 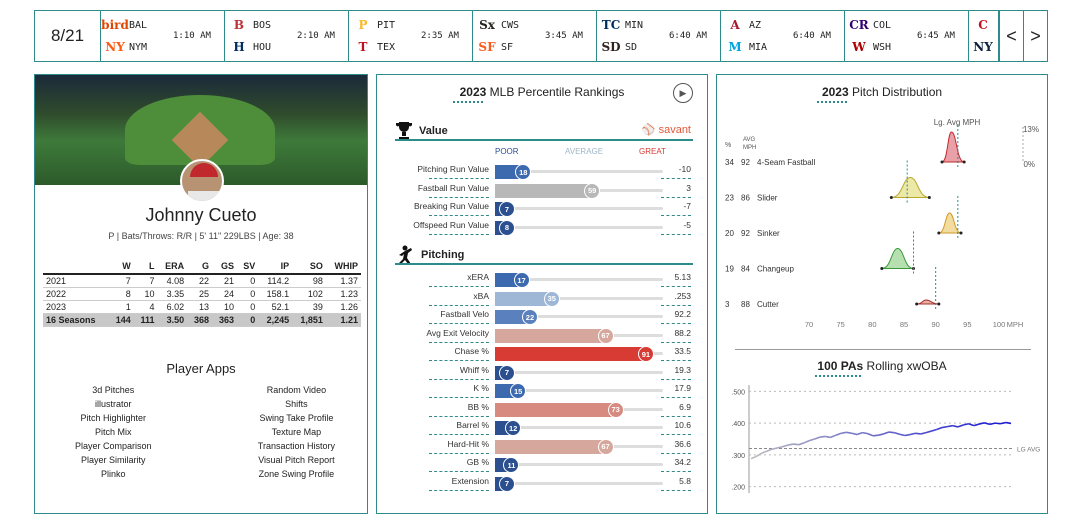 I want to click on team-logo-icon: H, so click(x=239, y=47).